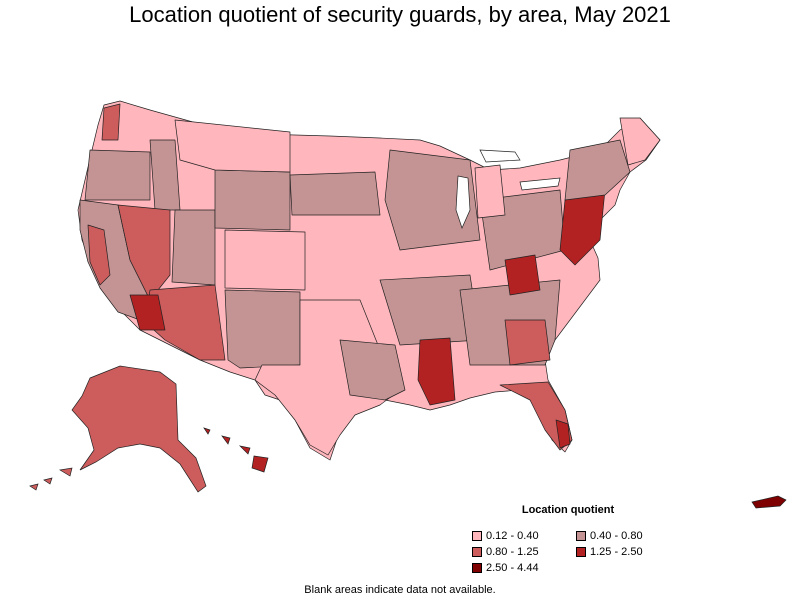 Image resolution: width=800 pixels, height=600 pixels. I want to click on region-wyoming, so click(252, 200).